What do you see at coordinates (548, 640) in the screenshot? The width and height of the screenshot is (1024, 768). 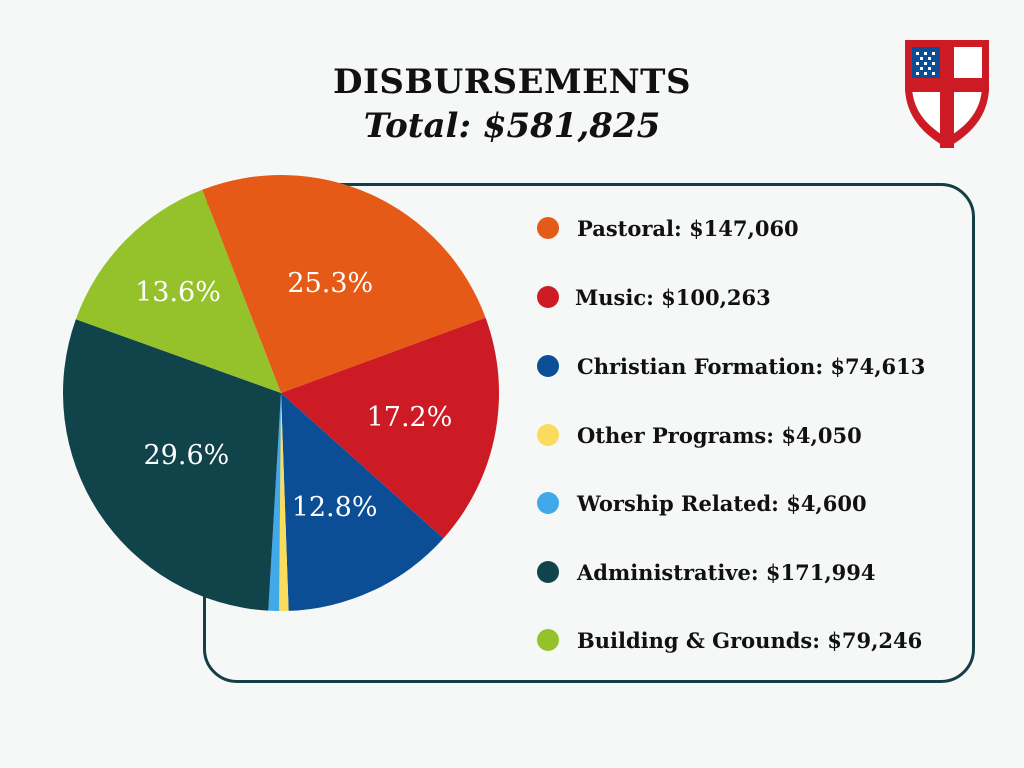 I see `legend-swatch-building-grounds` at bounding box center [548, 640].